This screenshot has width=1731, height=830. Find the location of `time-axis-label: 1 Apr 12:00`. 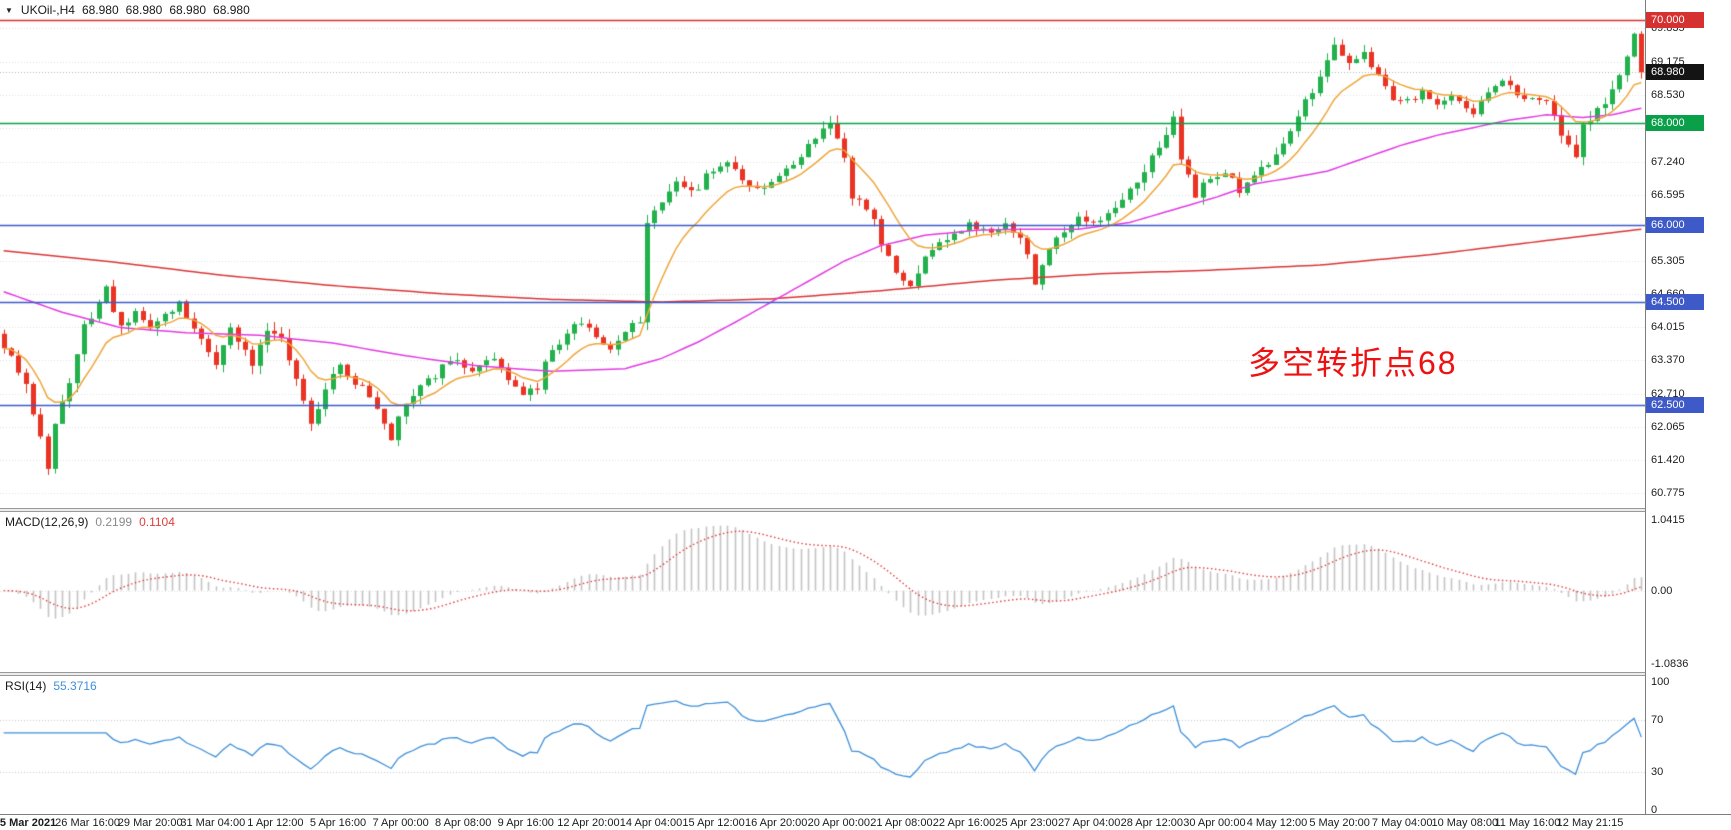

time-axis-label: 1 Apr 12:00 is located at coordinates (275, 823).